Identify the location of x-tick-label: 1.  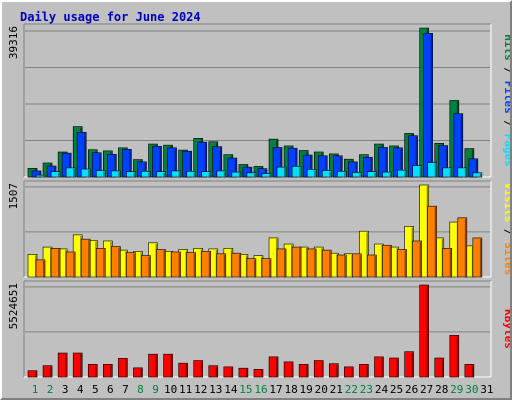
(35, 389).